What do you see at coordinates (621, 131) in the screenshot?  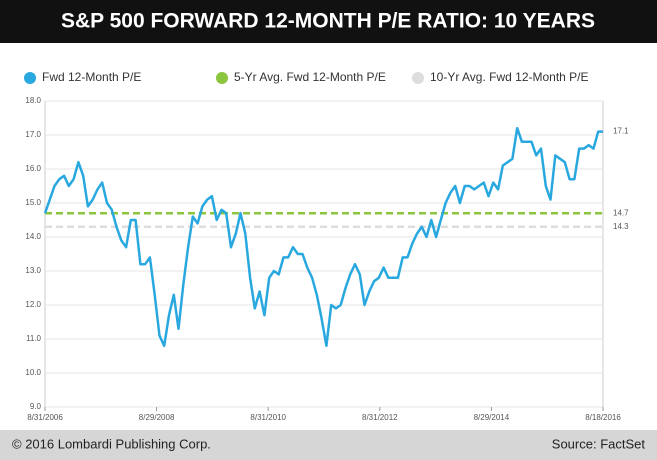 I see `end-label: 17.1` at bounding box center [621, 131].